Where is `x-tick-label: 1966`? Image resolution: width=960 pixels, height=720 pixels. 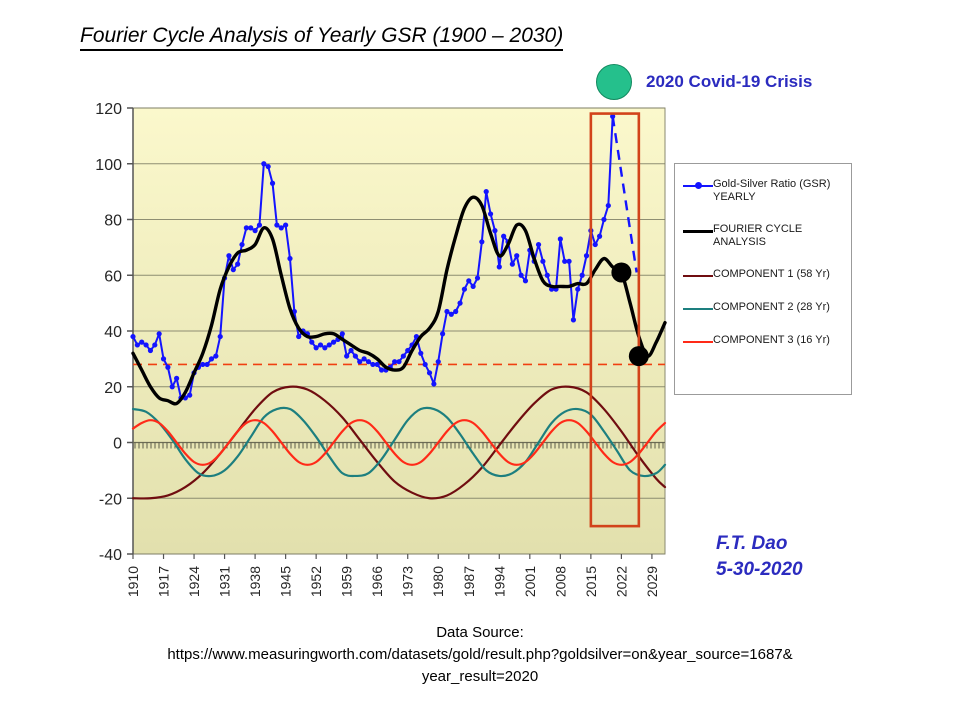
x-tick-label: 1966 is located at coordinates (377, 581).